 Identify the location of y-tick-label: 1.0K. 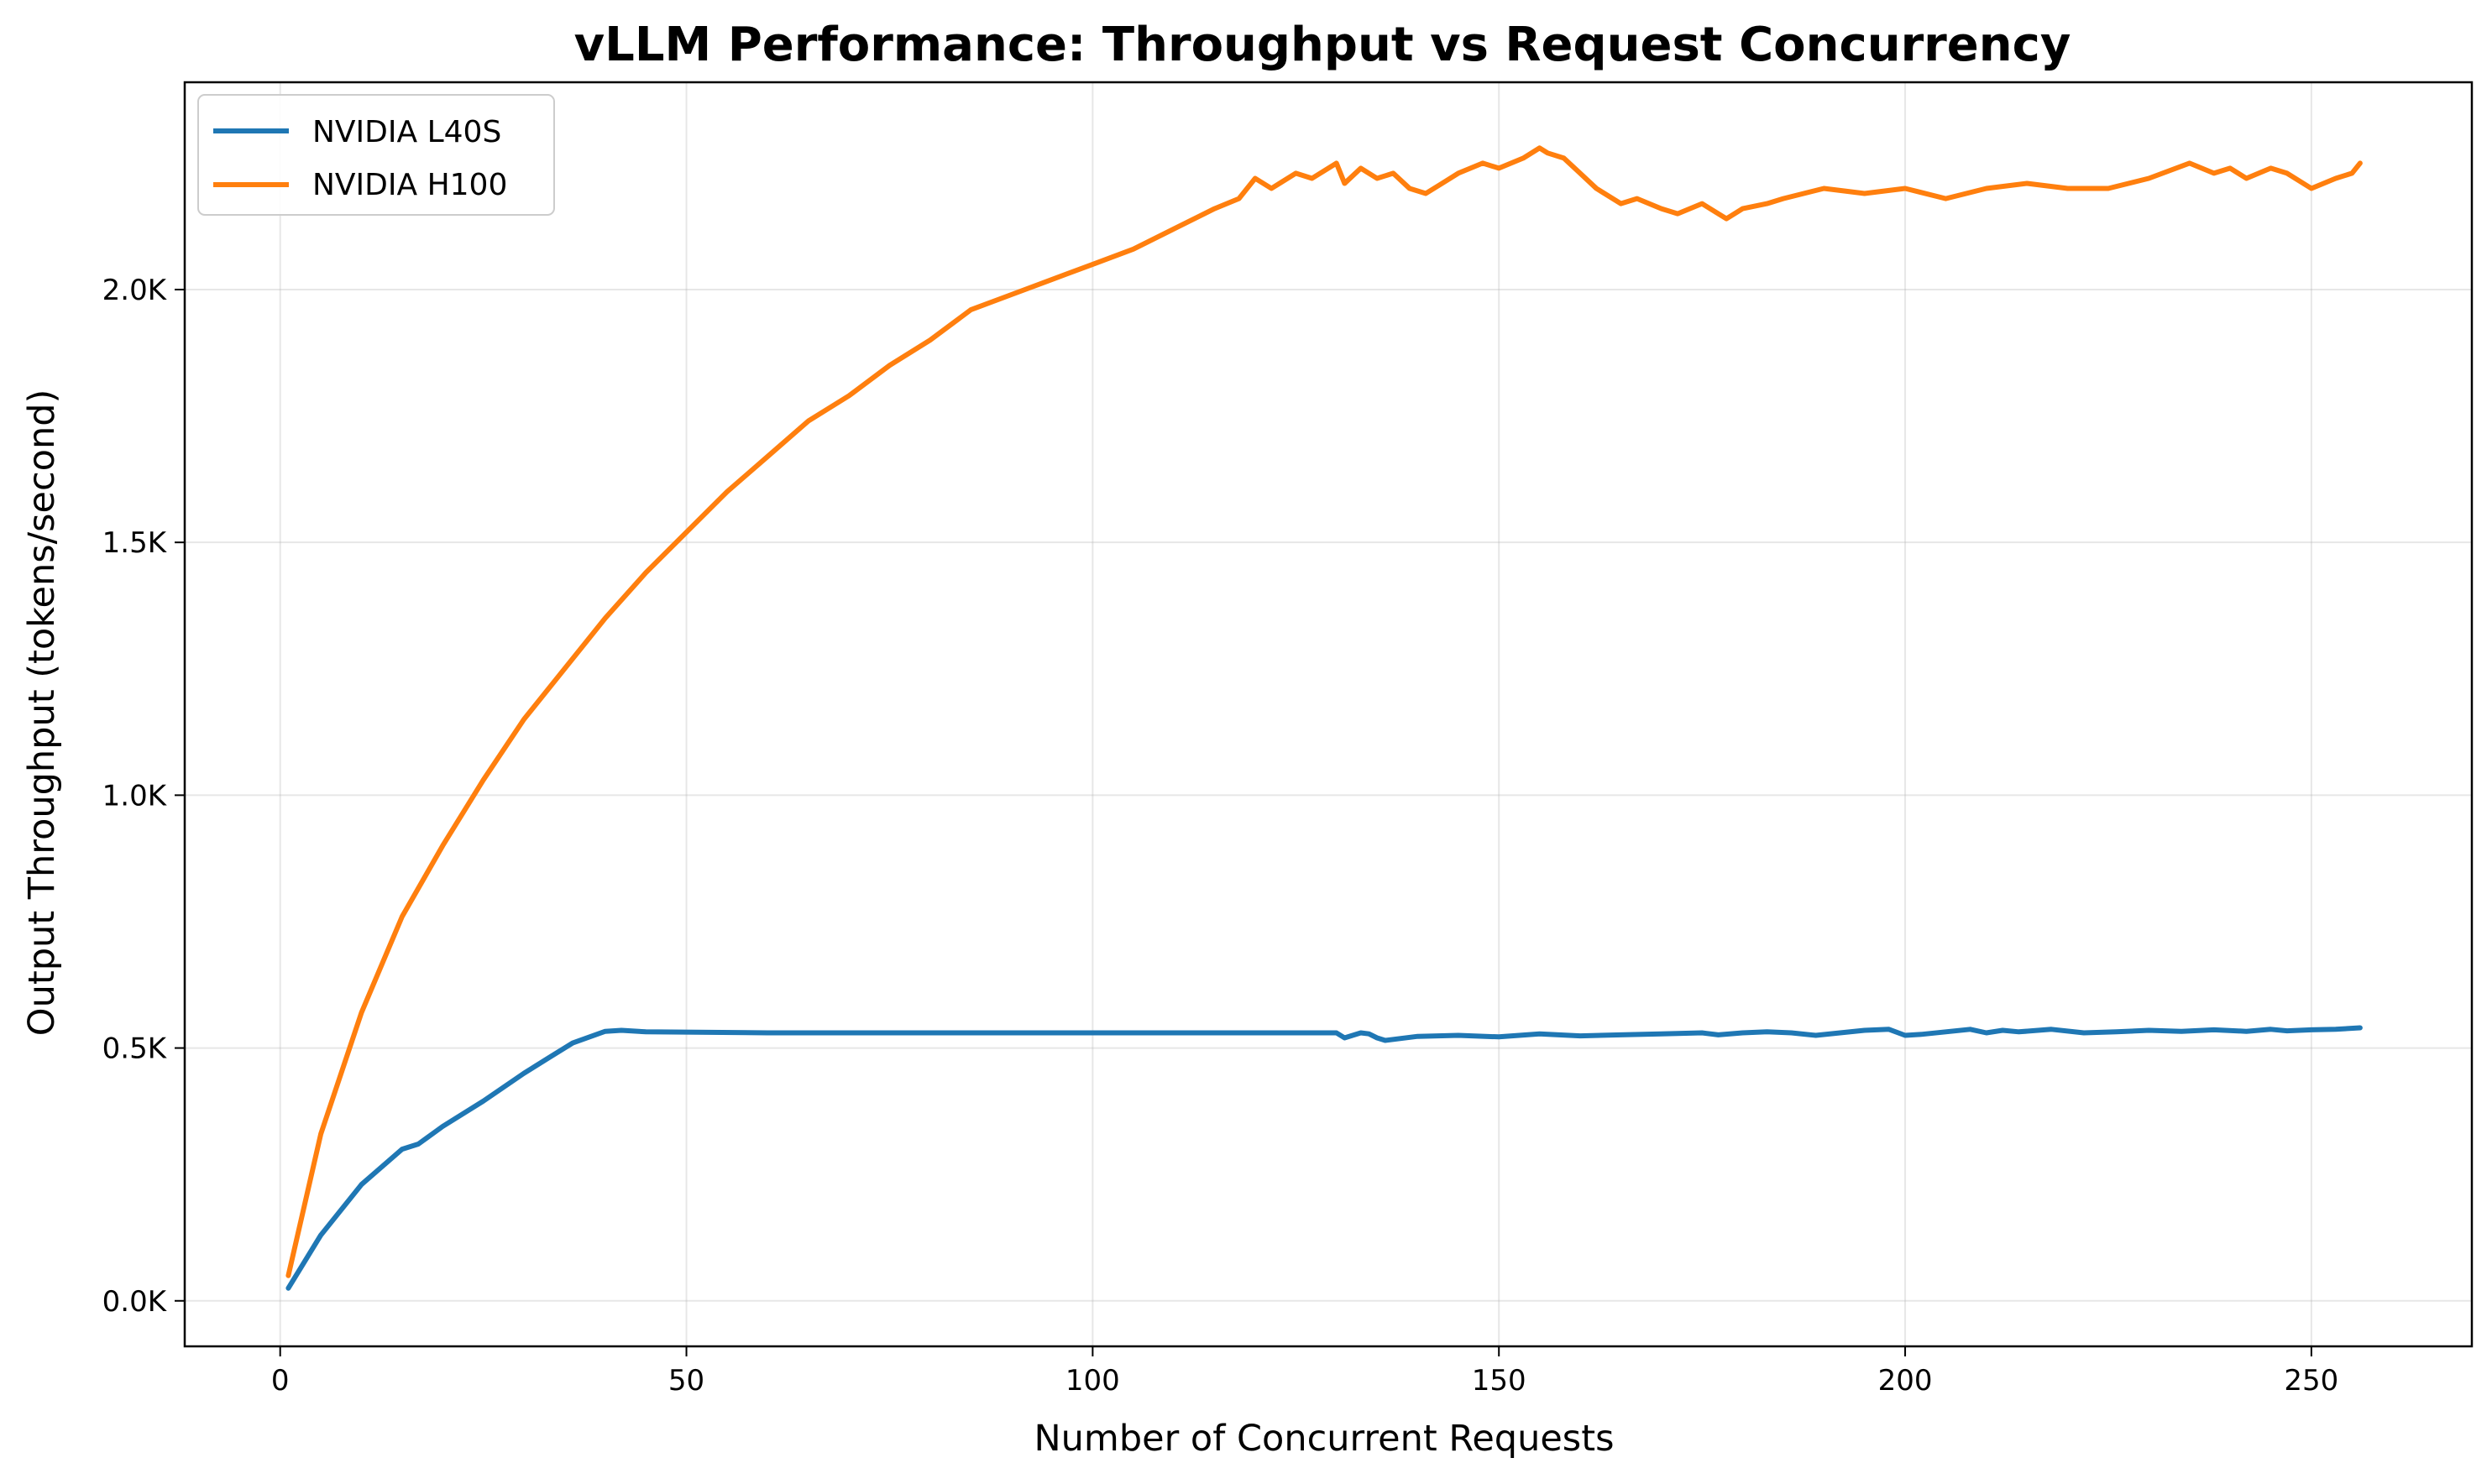
(135, 796).